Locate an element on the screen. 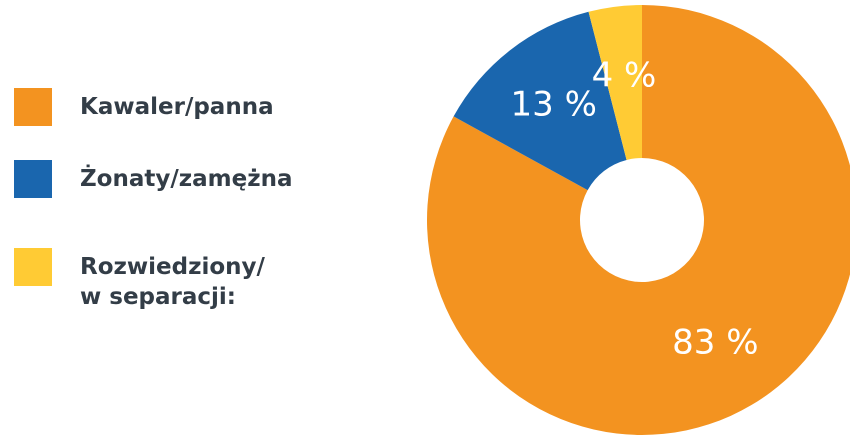 Image resolution: width=850 pixels, height=436 pixels. legend-item: Żonaty/zamężna is located at coordinates (153, 179).